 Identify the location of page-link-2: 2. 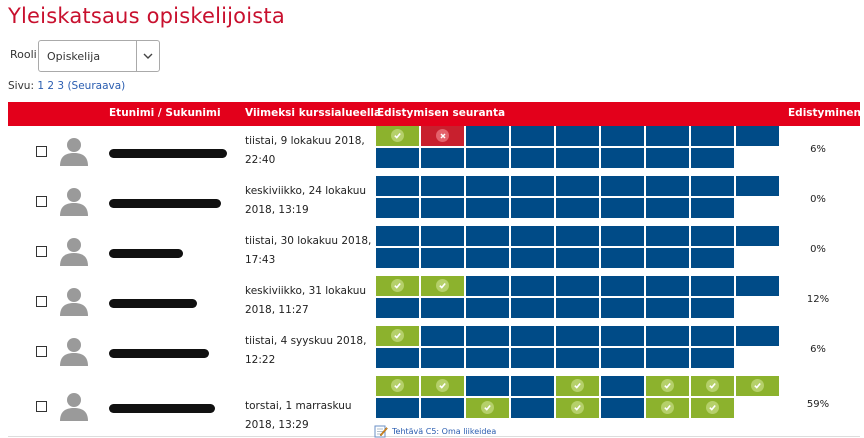
(51, 86).